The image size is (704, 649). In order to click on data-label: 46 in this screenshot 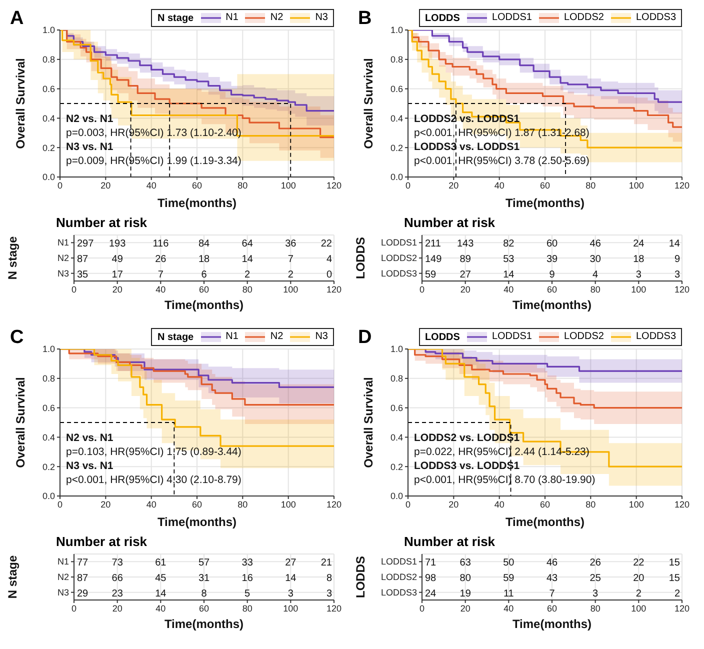, I will do `click(596, 244)`.